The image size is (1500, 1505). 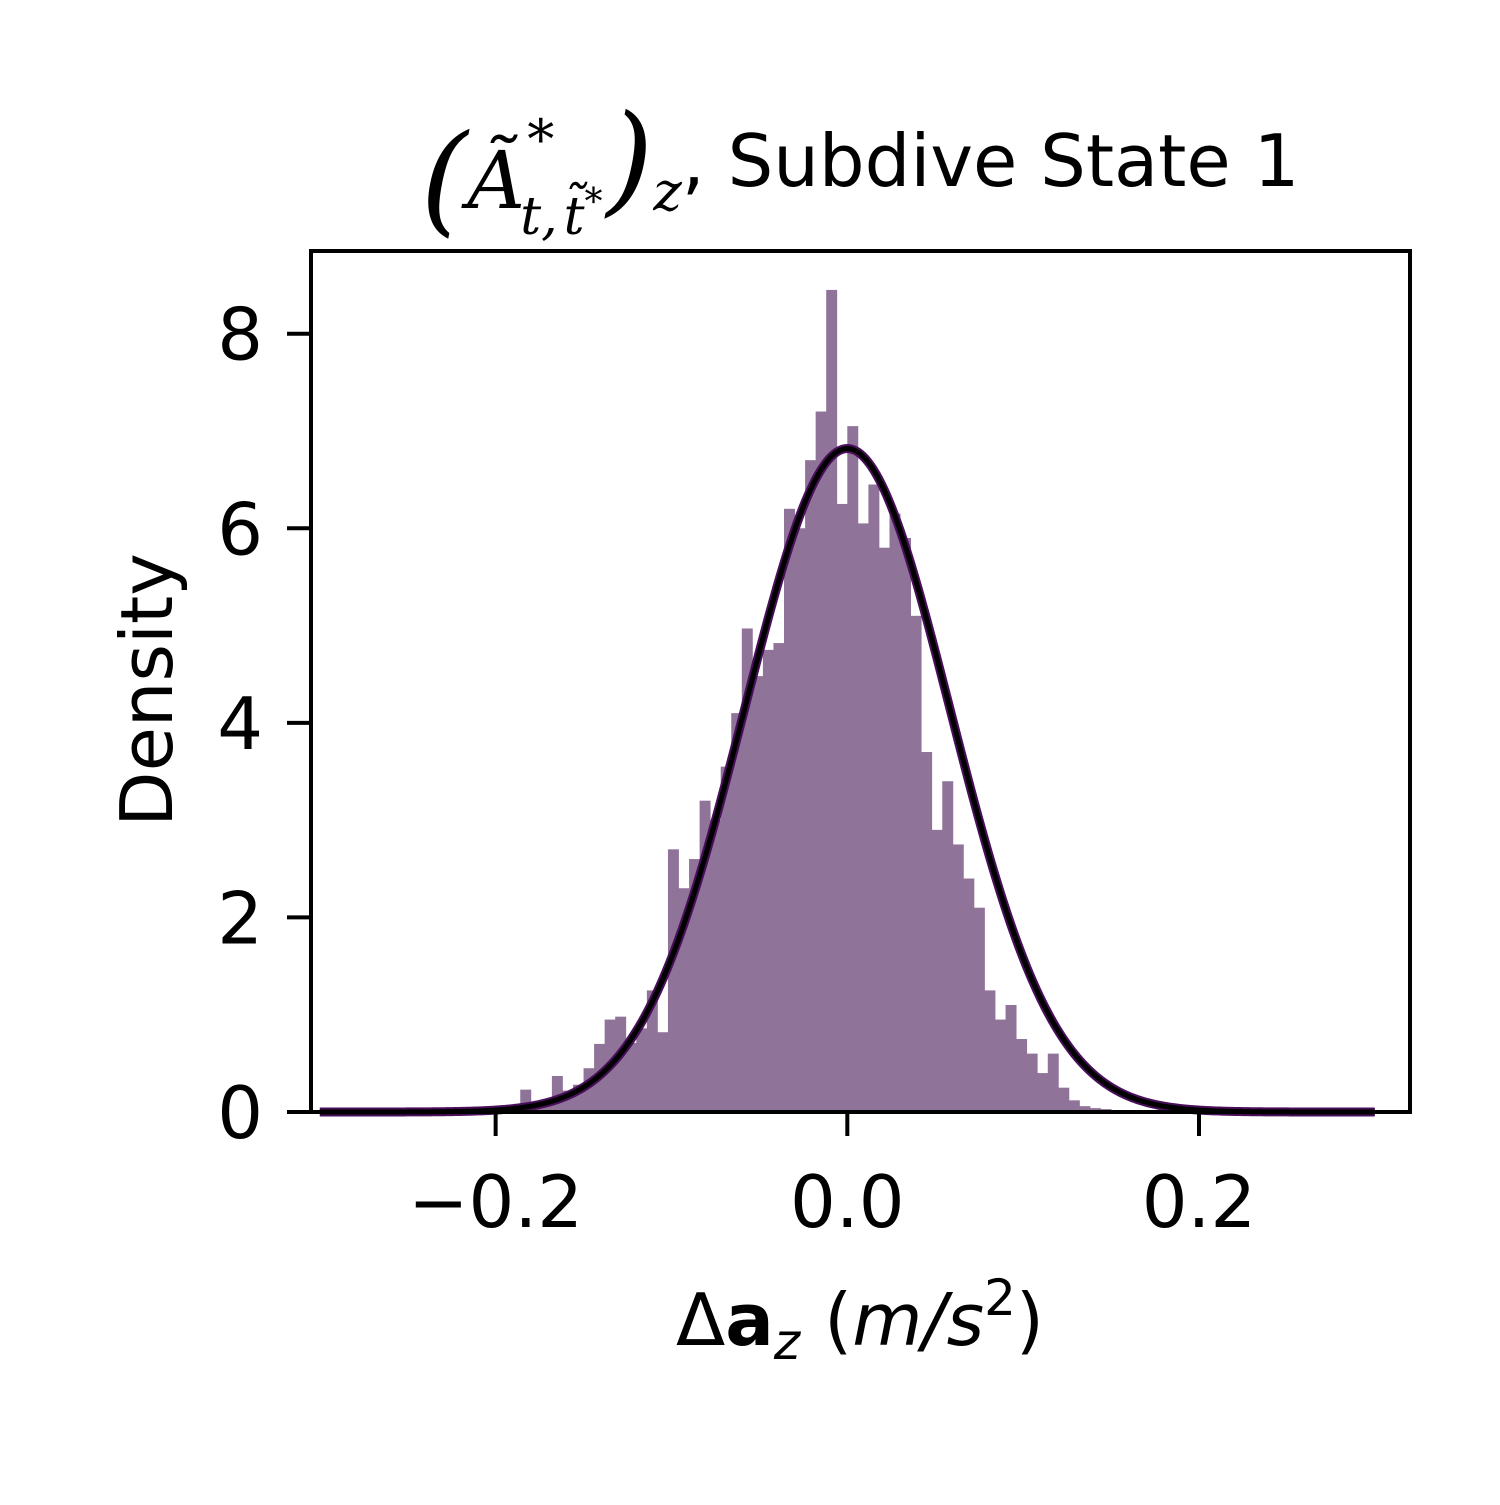 I want to click on x-tick-label: 0.0, so click(x=847, y=1202).